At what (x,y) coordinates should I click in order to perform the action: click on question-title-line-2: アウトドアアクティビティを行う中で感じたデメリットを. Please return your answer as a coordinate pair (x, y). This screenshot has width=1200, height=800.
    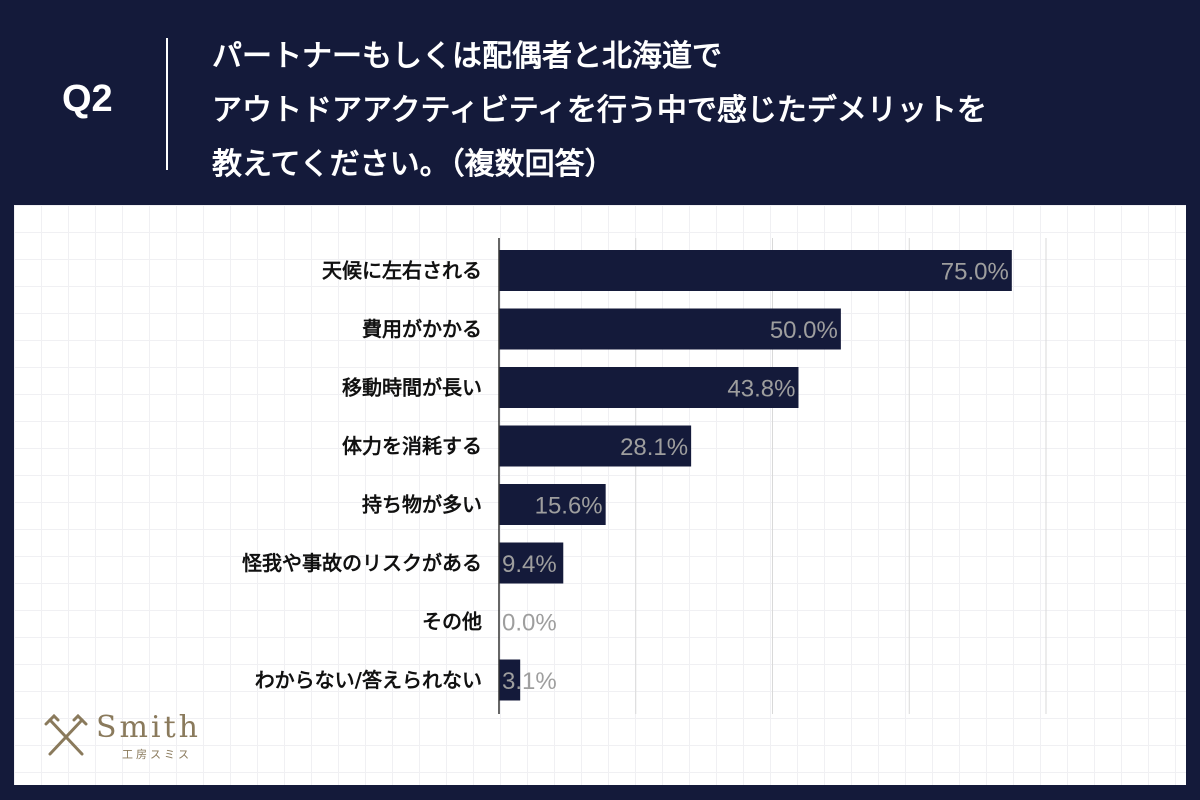
    Looking at the image, I should click on (599, 110).